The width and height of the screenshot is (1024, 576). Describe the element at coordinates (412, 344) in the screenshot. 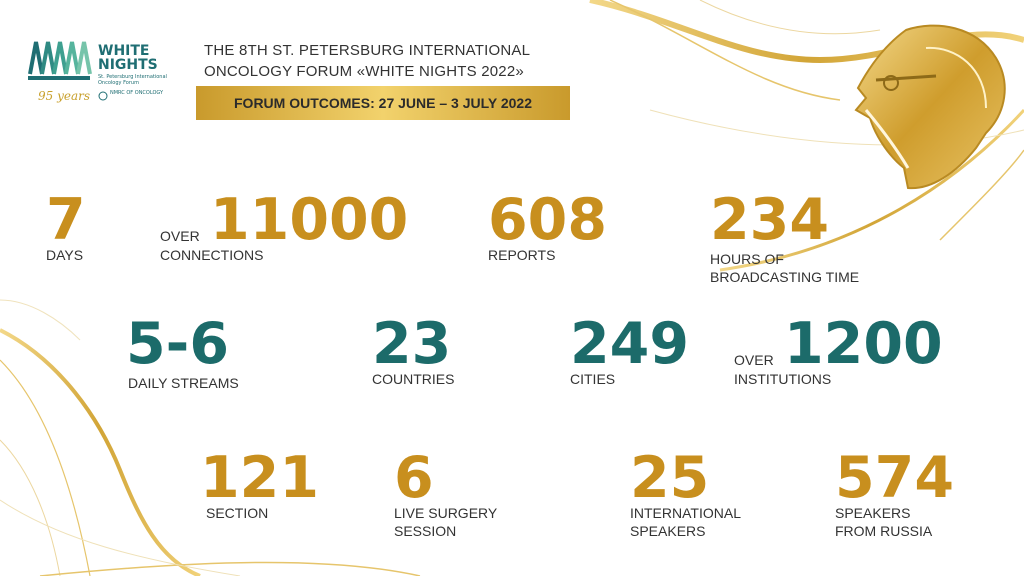

I see `stat-value: 23` at that location.